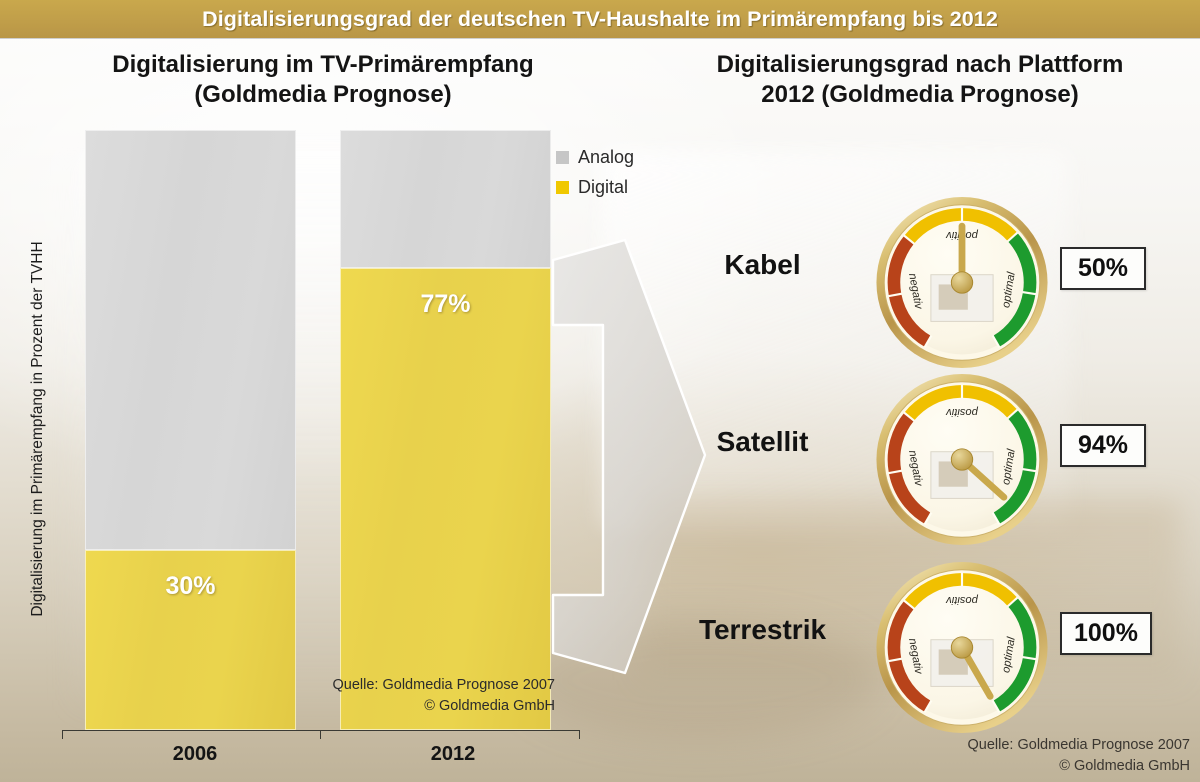 The height and width of the screenshot is (782, 1200). I want to click on bar-2006: 30%, so click(190, 430).